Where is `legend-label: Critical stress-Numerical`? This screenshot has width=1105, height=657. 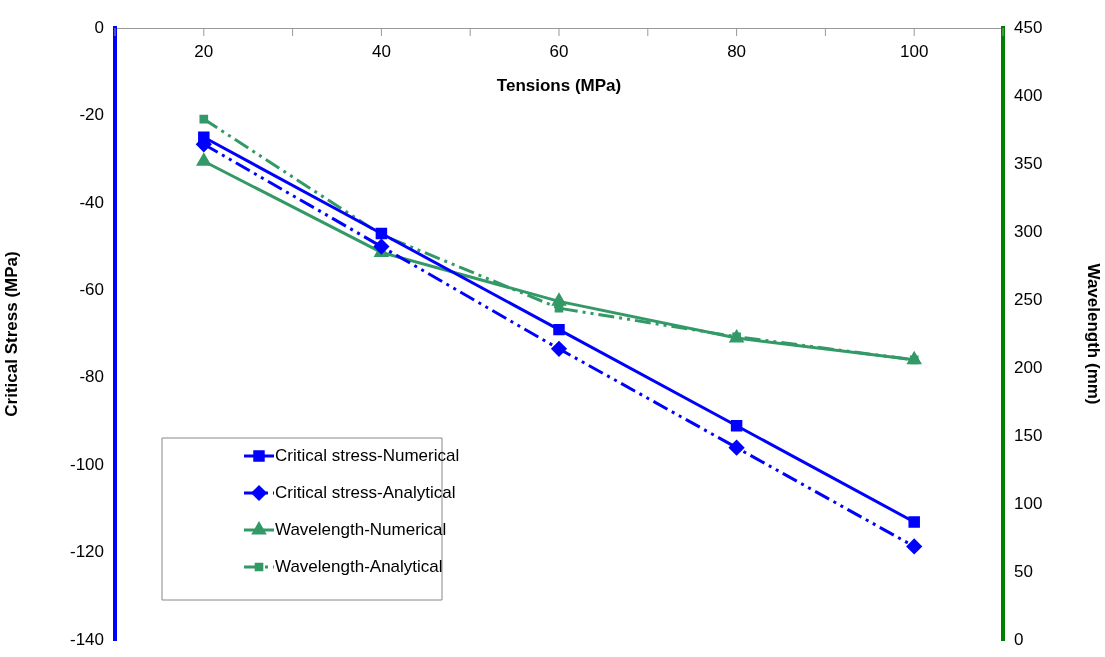 legend-label: Critical stress-Numerical is located at coordinates (367, 455).